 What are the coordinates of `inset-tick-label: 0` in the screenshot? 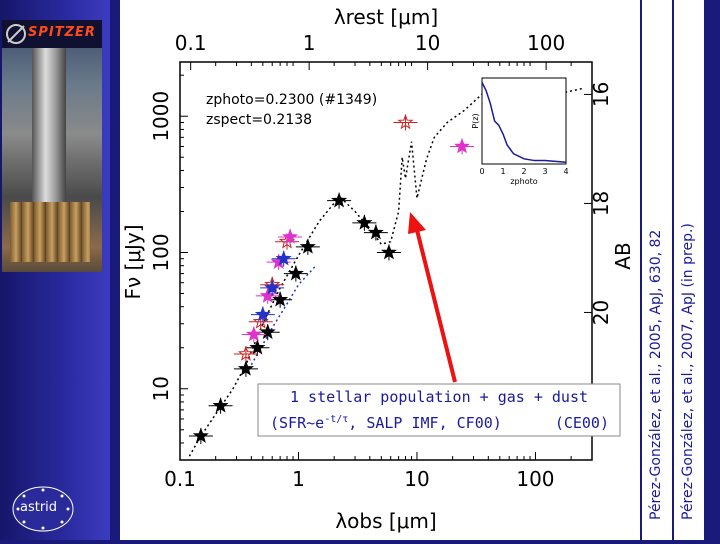 It's located at (481, 171).